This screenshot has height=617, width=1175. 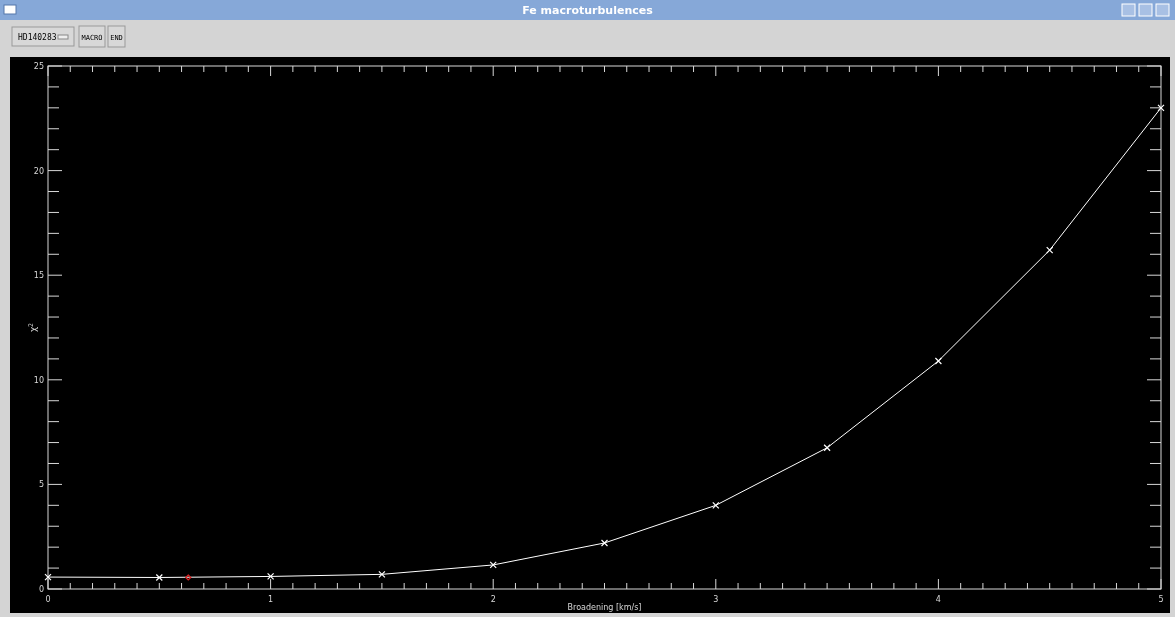 I want to click on y-tick-label: 10, so click(x=38, y=380).